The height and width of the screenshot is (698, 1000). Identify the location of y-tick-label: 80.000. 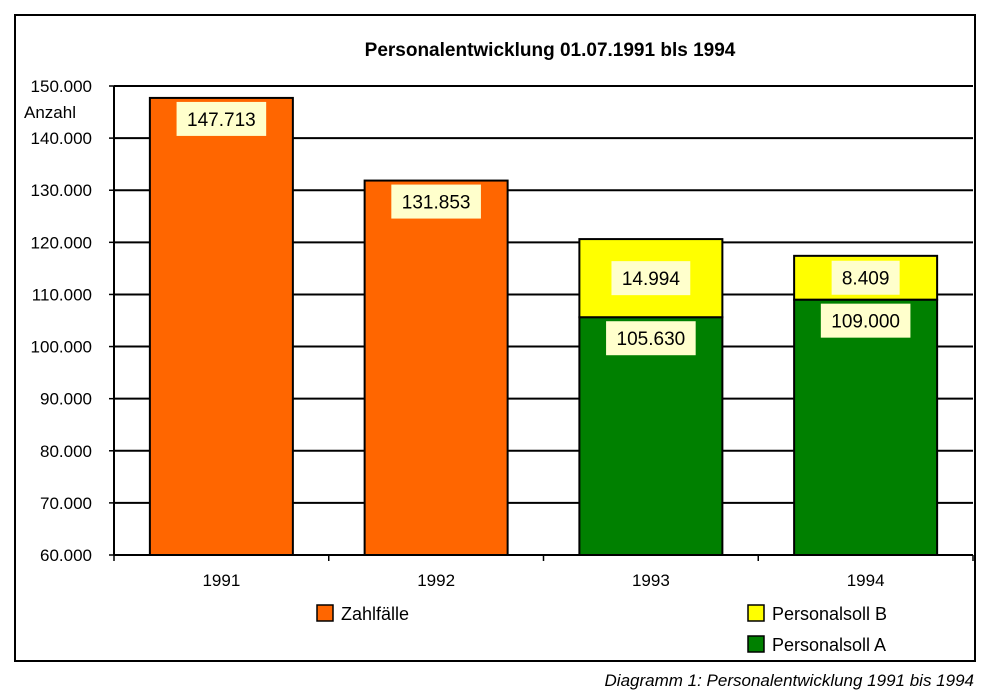
(66, 451).